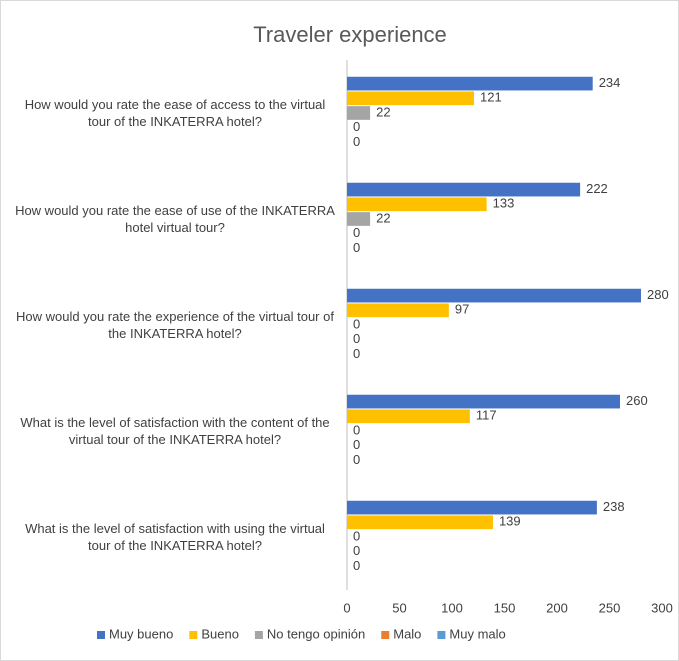 The width and height of the screenshot is (679, 661). Describe the element at coordinates (350, 34) in the screenshot. I see `chart-title: Traveler experience` at that location.